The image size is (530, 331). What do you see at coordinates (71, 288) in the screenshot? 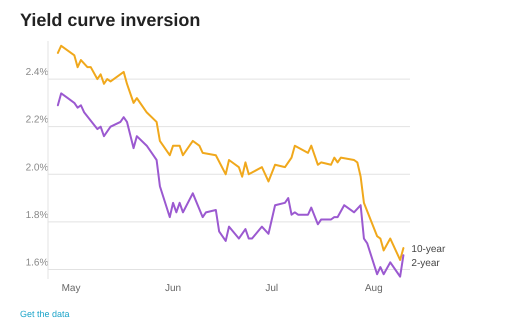
I see `x-tick-label: May` at bounding box center [71, 288].